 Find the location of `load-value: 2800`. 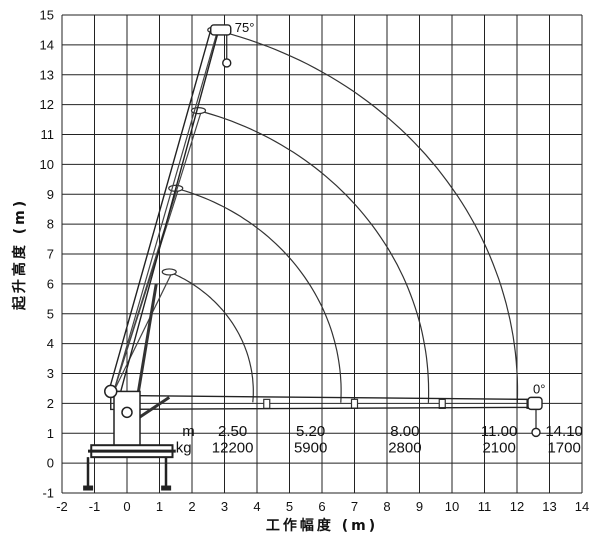

load-value: 2800 is located at coordinates (404, 448).